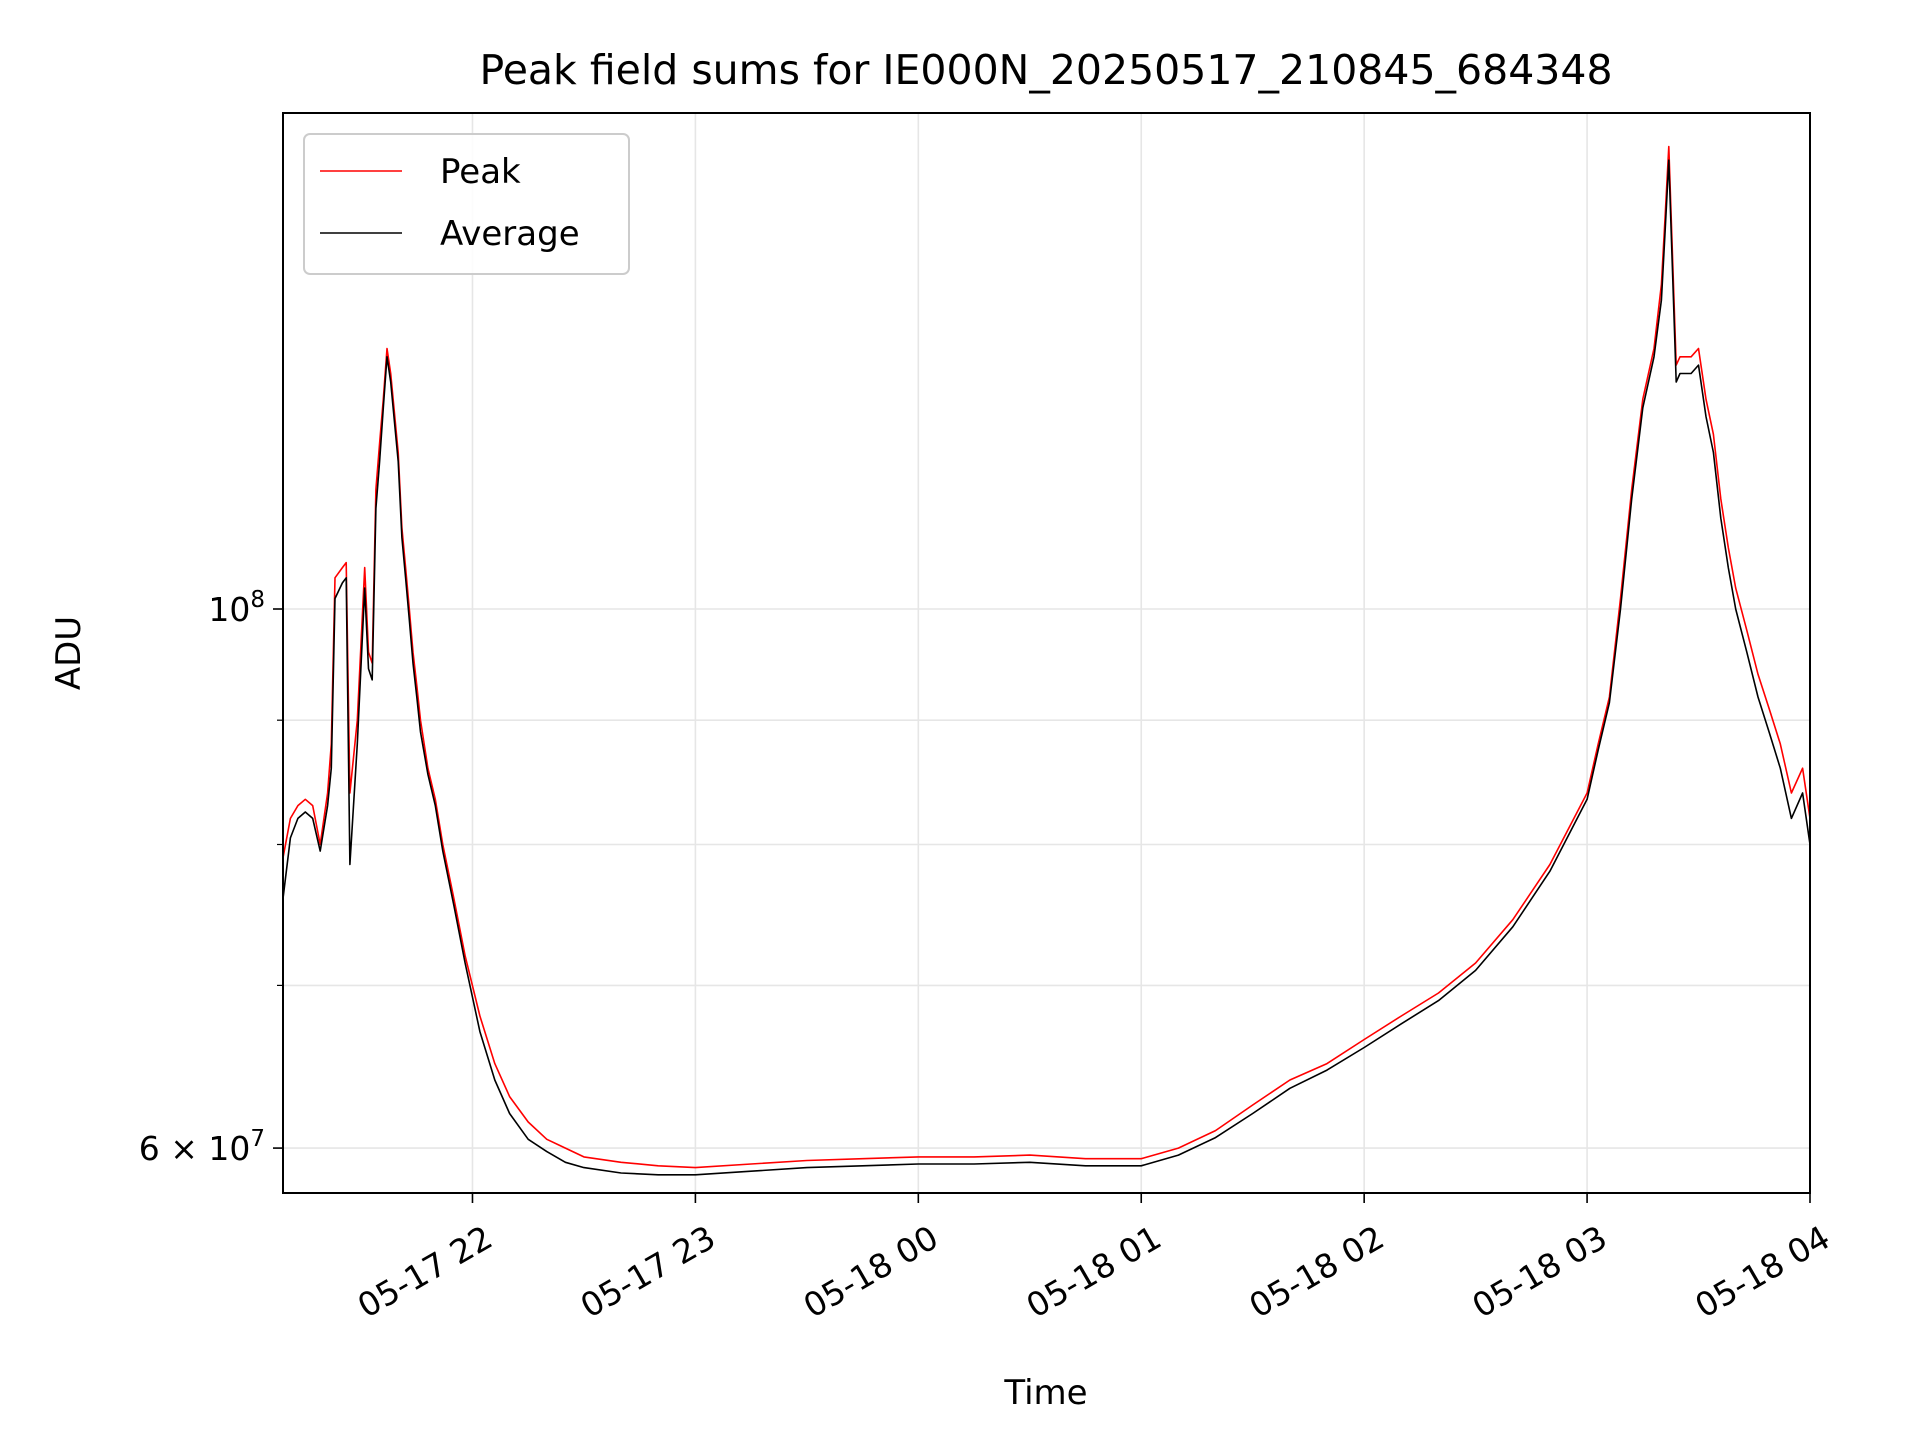  What do you see at coordinates (202, 1147) in the screenshot?
I see `y-tick-label: 6 × 107` at bounding box center [202, 1147].